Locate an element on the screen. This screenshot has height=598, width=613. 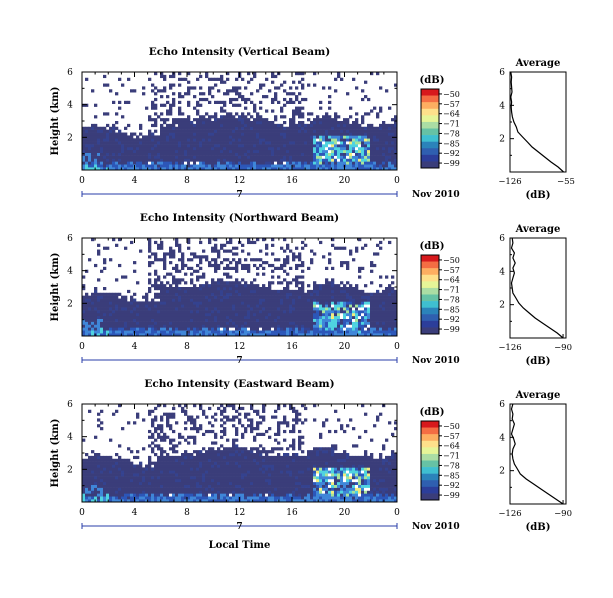
x-tick-label: 8 is located at coordinates (187, 347).